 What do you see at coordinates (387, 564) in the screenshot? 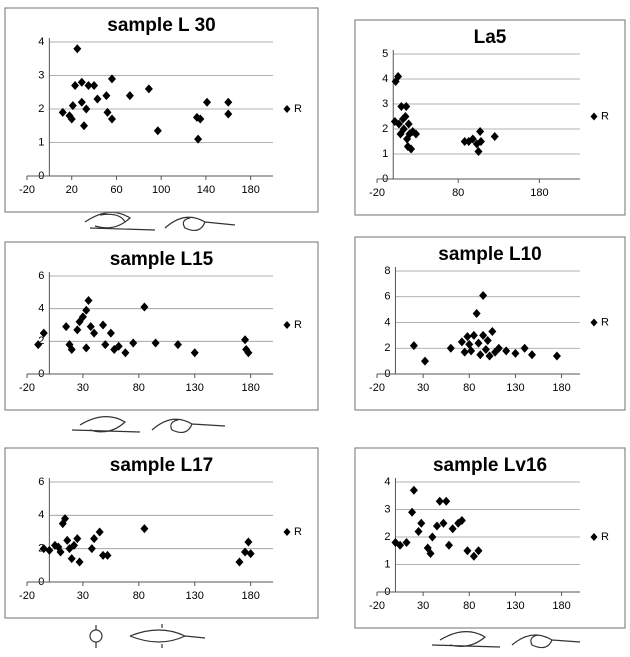
I see `y-tick-label: 1` at bounding box center [387, 564].